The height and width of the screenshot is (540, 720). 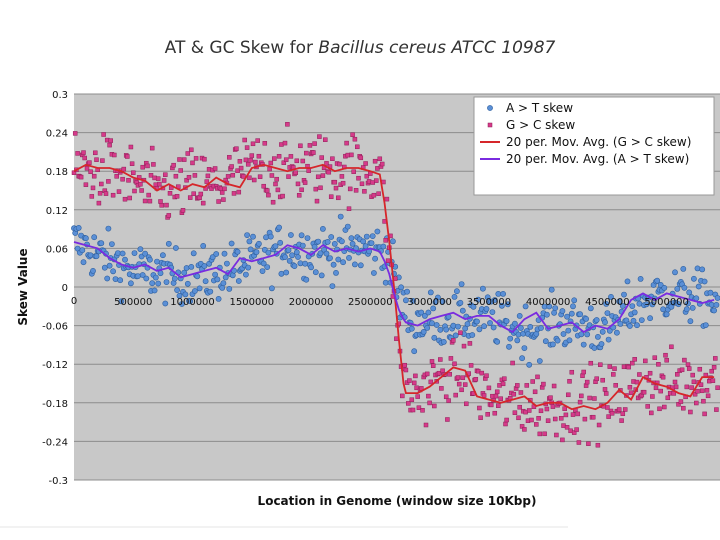 What do you see at coordinates (133, 302) in the screenshot?
I see `x-tick-label: 500000` at bounding box center [133, 302].